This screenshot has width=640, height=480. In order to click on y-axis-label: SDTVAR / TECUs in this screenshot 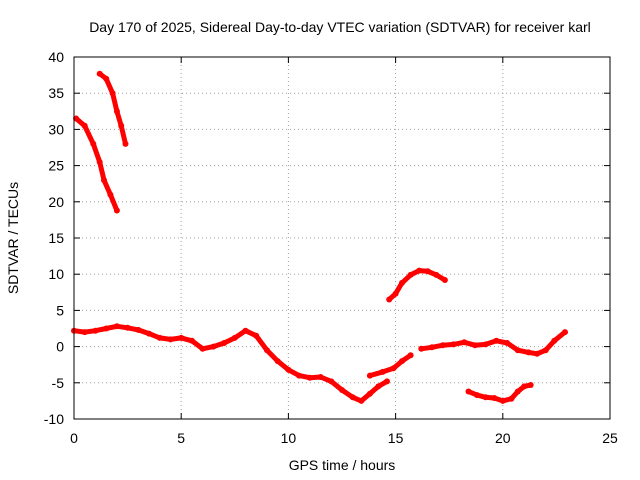, I will do `click(13, 238)`.